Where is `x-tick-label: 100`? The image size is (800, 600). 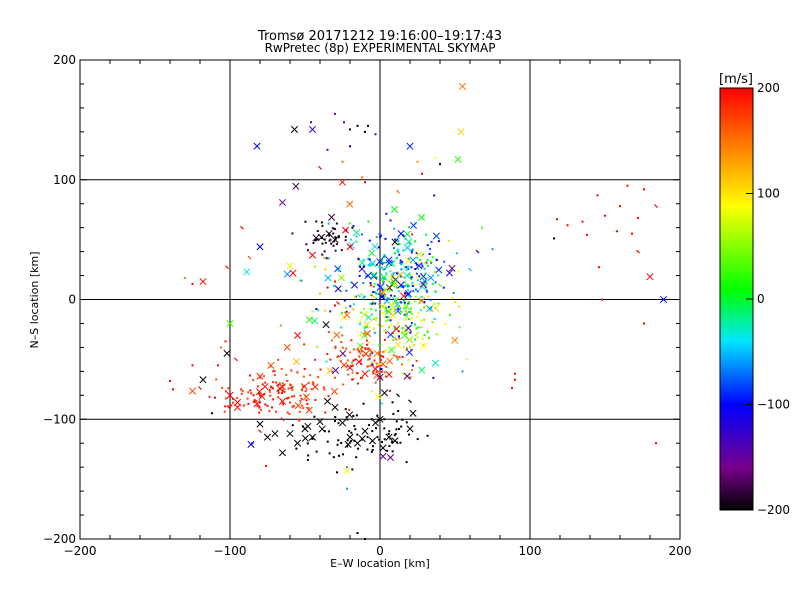 x-tick-label: 100 is located at coordinates (530, 551).